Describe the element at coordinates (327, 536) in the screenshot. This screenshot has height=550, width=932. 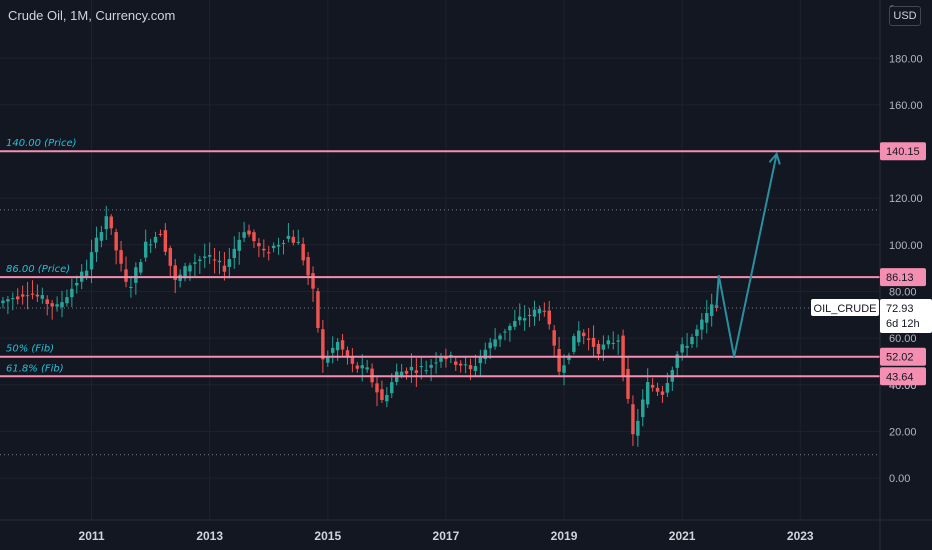
I see `x-tick-label: 2015` at that location.